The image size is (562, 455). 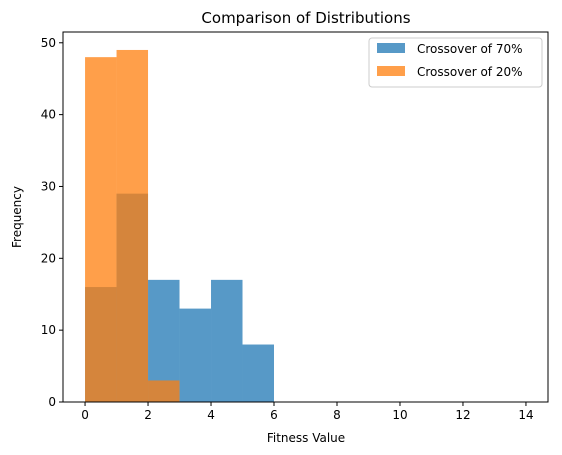 I want to click on x-tick-label-5: 10, so click(x=399, y=415).